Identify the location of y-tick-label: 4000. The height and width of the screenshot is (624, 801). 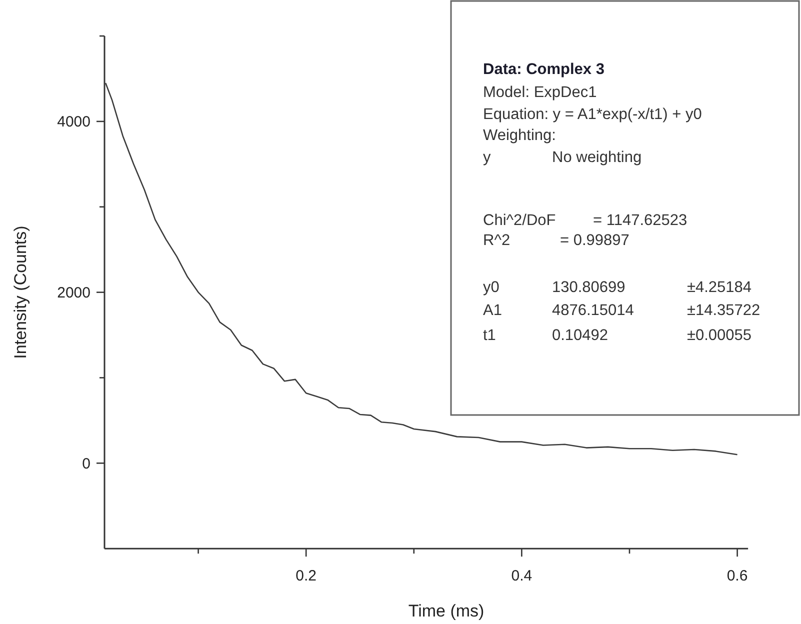
(73, 122).